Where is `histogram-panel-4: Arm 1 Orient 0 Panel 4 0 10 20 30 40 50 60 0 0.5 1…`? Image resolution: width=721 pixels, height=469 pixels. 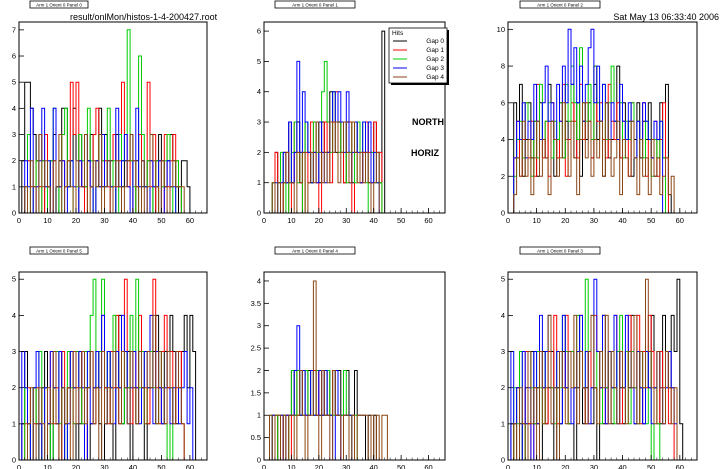 histogram-panel-4: Arm 1 Orient 0 Panel 4 0 10 20 30 40 50 60 0 0.5 1… is located at coordinates (348, 357).